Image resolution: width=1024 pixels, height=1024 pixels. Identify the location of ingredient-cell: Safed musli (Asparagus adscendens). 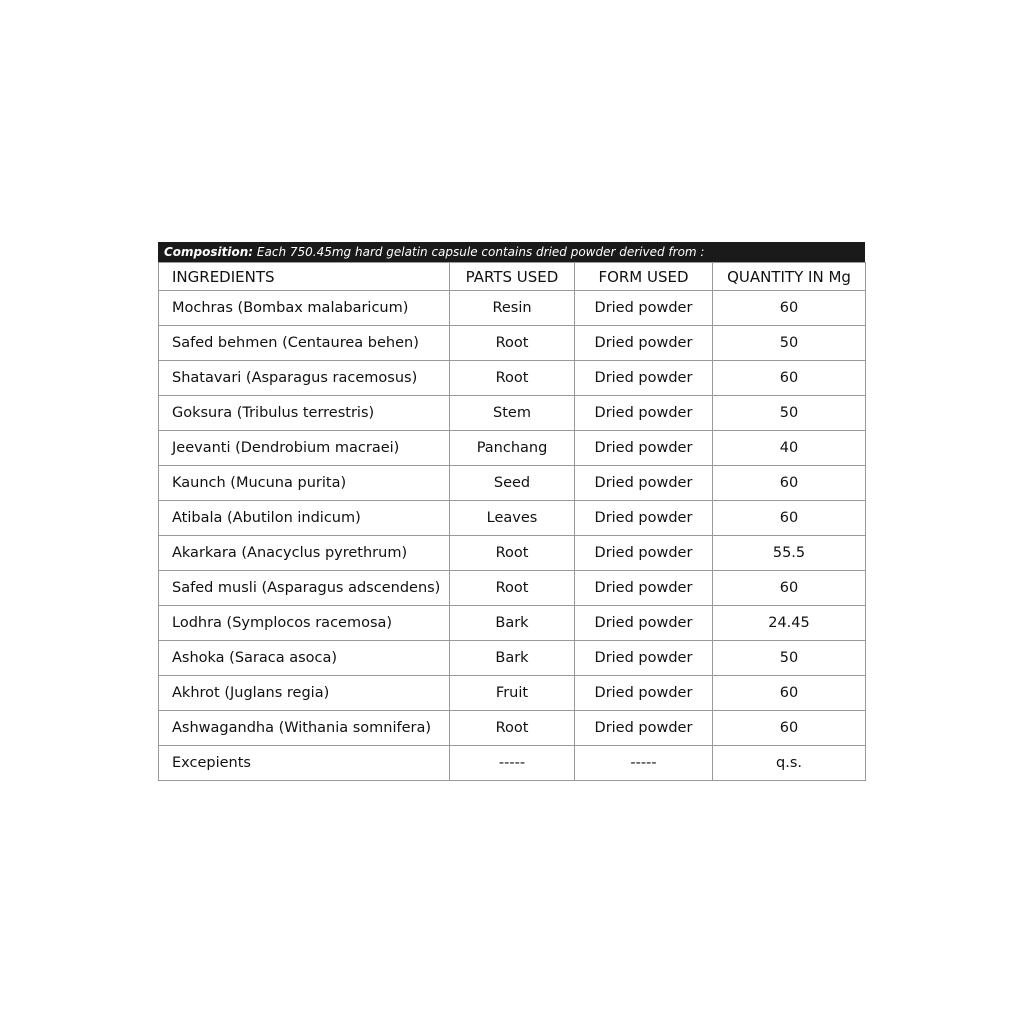
(304, 588).